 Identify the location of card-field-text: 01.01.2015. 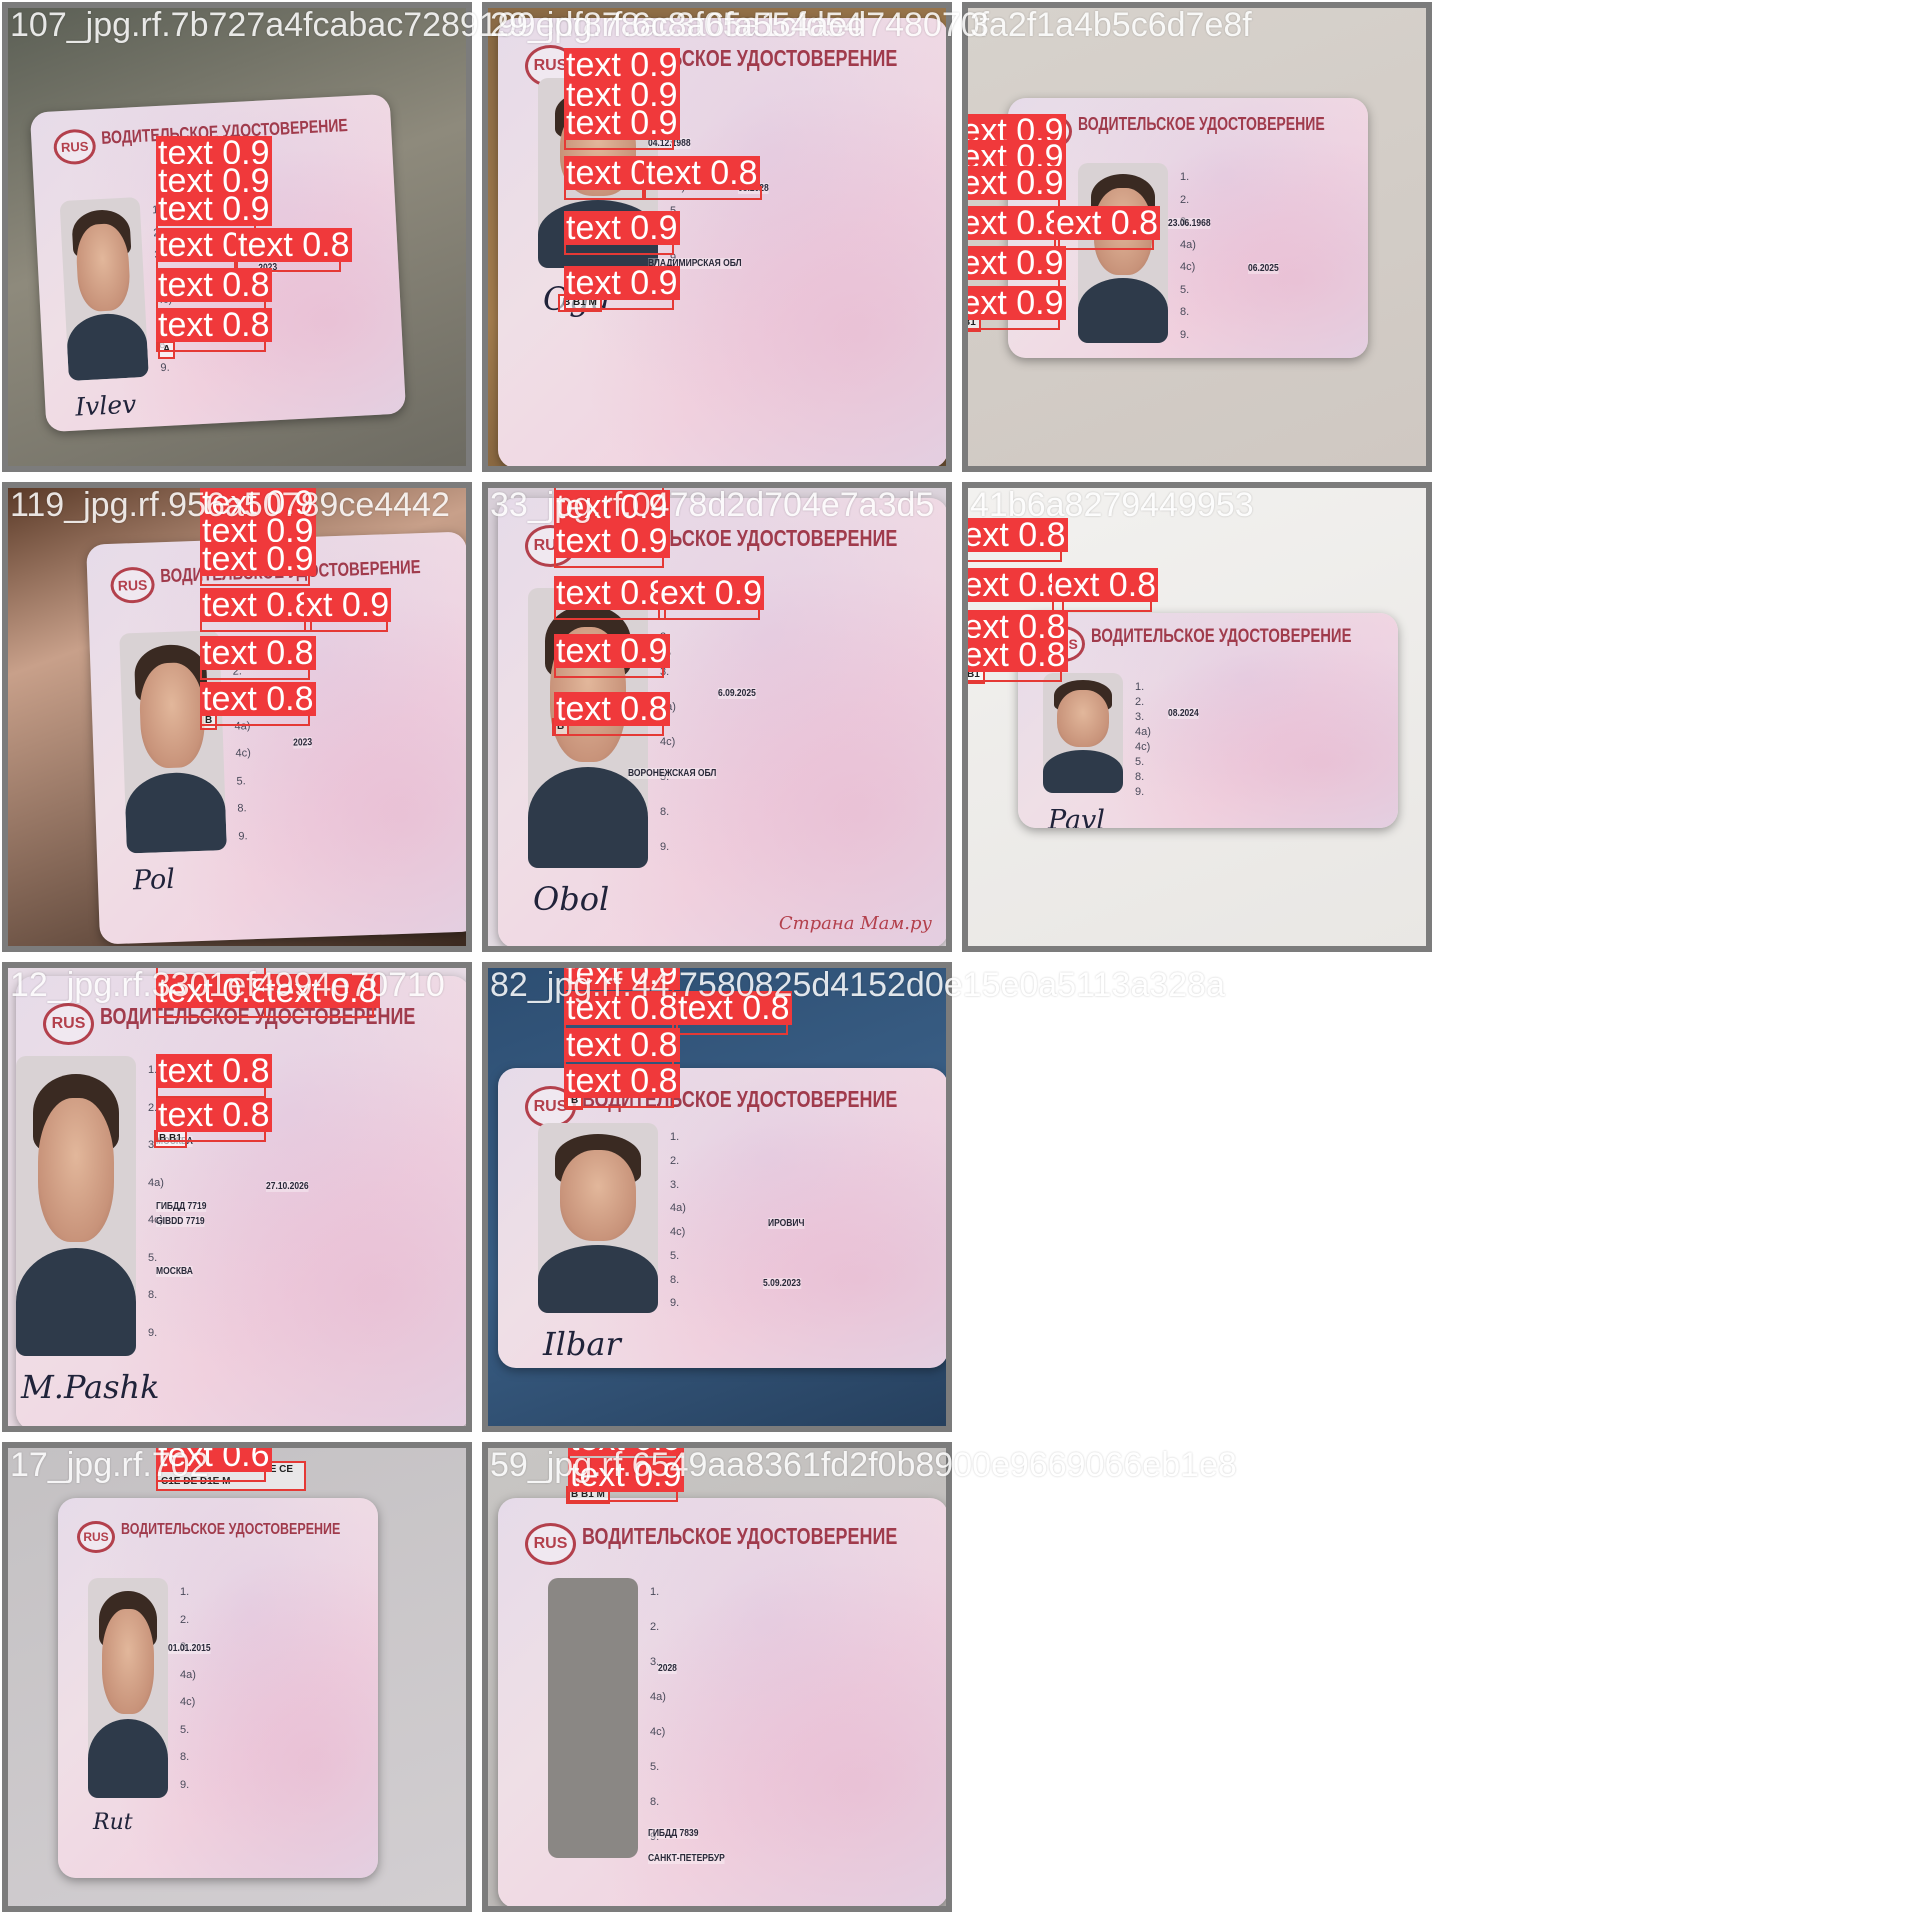
(189, 1648).